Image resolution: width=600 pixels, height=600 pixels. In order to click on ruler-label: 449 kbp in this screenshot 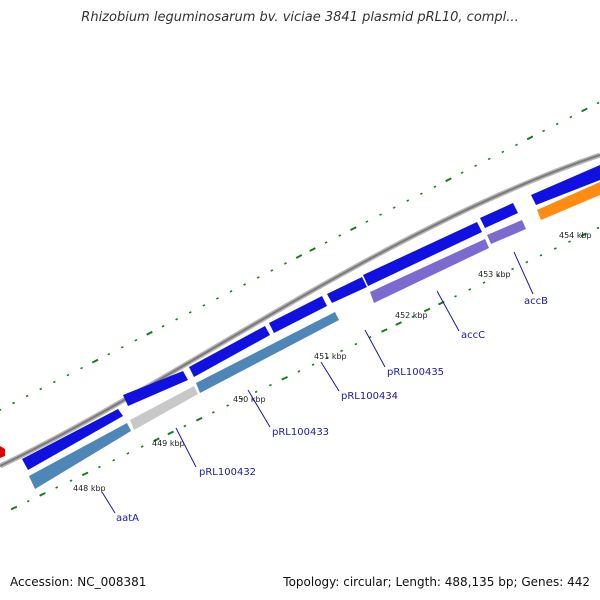, I will do `click(168, 443)`.